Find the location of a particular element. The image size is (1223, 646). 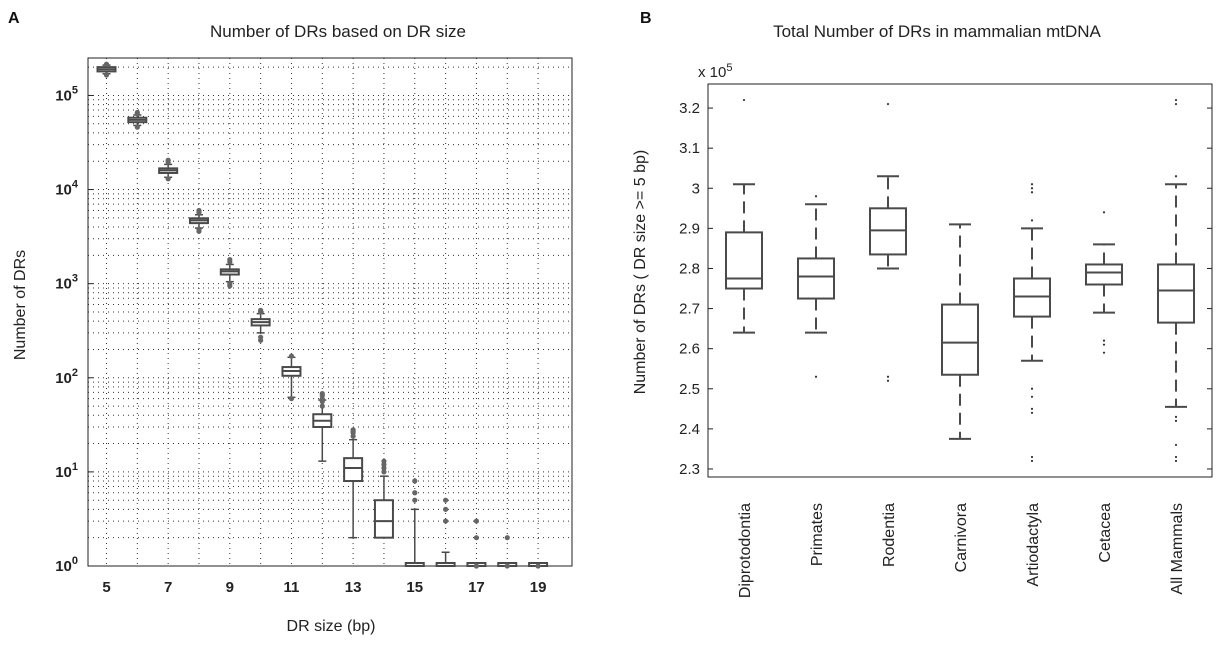

box-all-mammals is located at coordinates (1176, 280).